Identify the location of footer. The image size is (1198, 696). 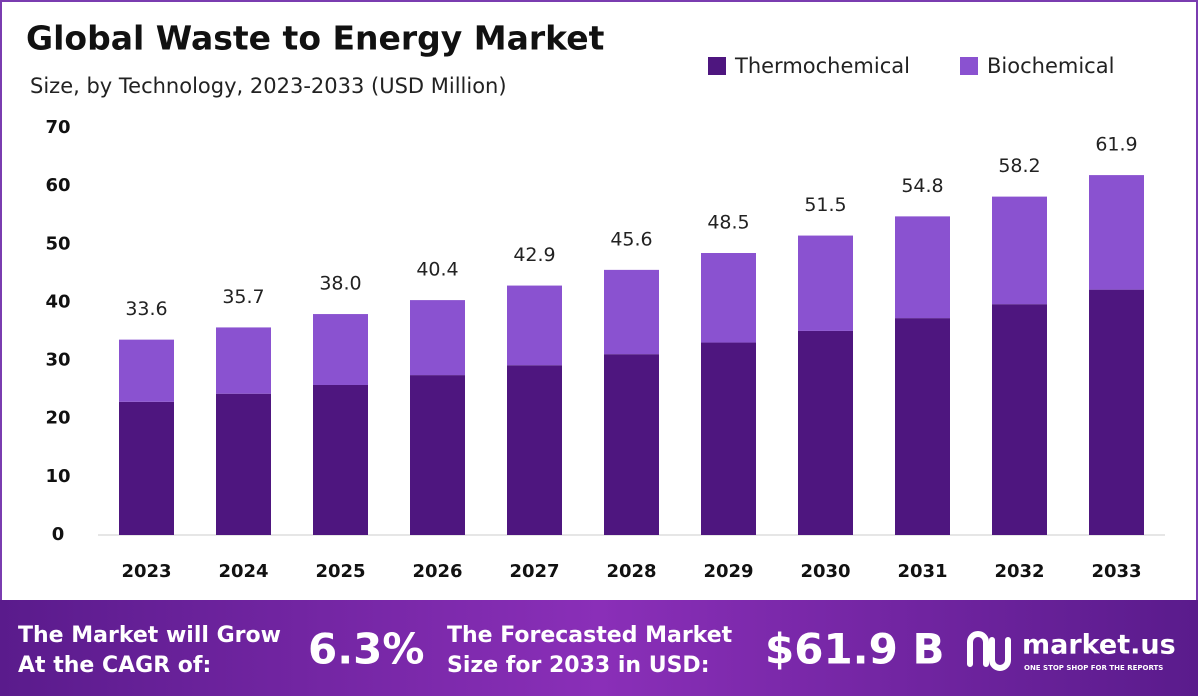
(599, 648).